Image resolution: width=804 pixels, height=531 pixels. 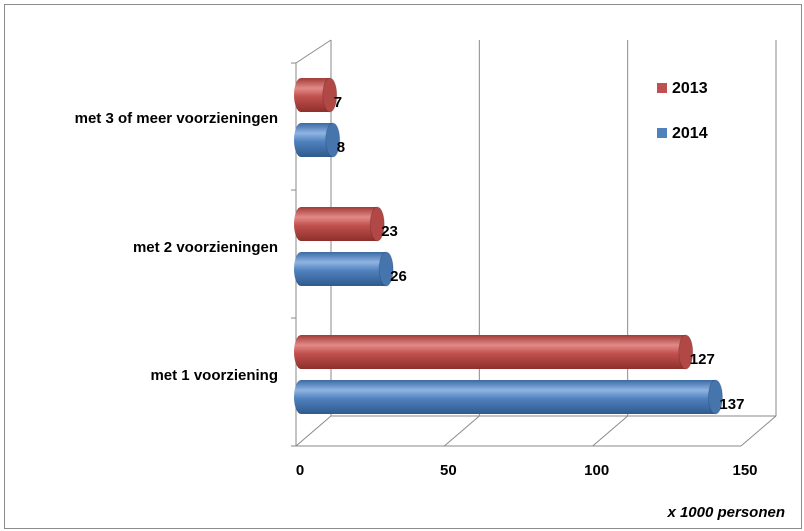 I want to click on legend-label: 2014, so click(x=690, y=133).